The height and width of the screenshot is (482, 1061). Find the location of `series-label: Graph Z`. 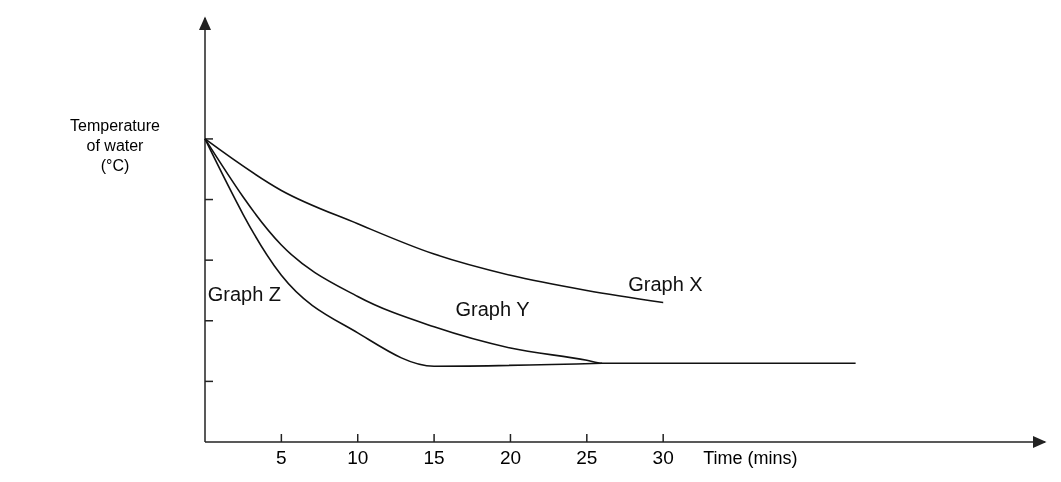

series-label: Graph Z is located at coordinates (244, 293).